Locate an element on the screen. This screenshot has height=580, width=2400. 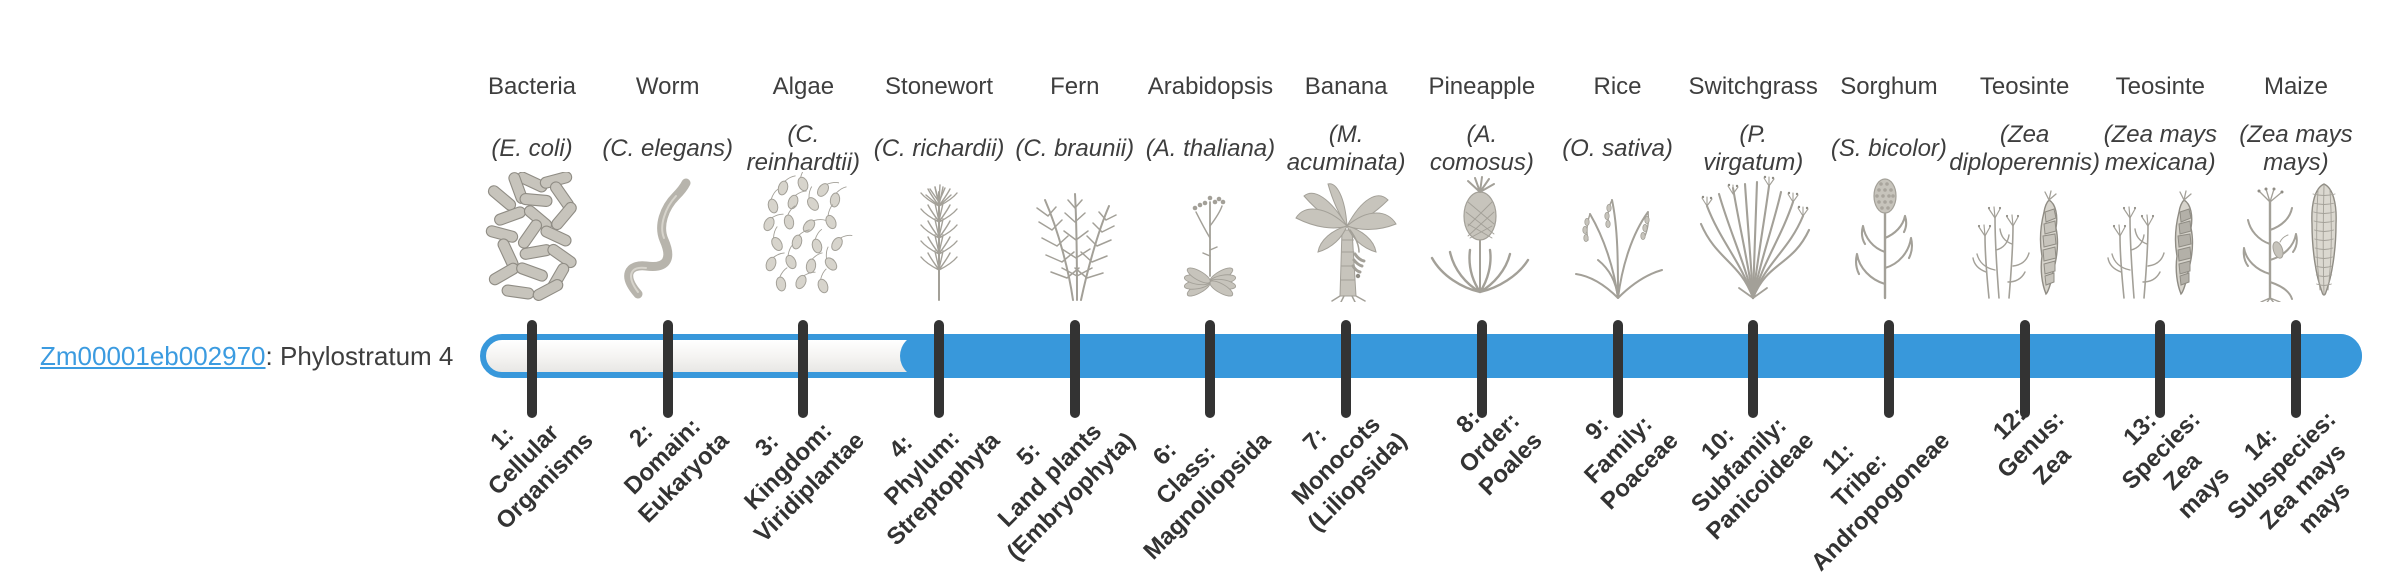
gene-label: Zm00001eb002970: Phylostratum 4 is located at coordinates (246, 356).